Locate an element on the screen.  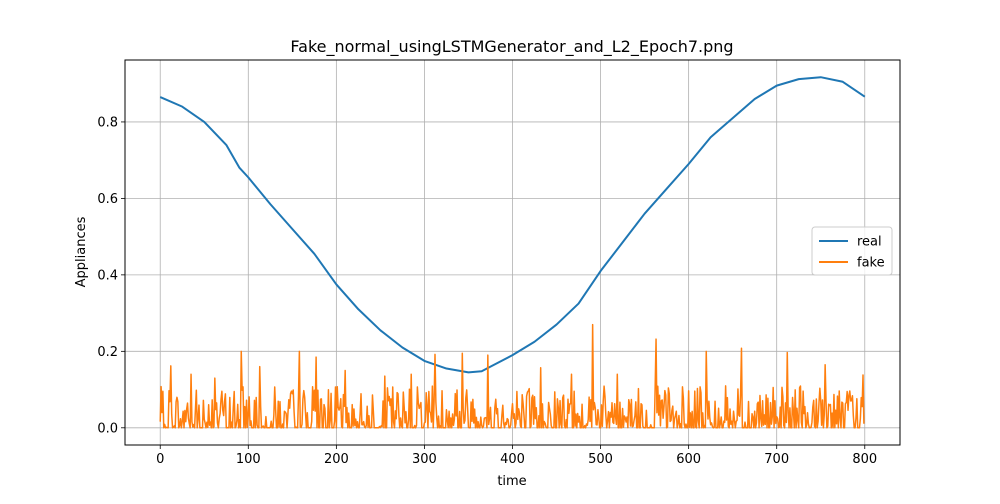
x-tick-label: 600 is located at coordinates (688, 459).